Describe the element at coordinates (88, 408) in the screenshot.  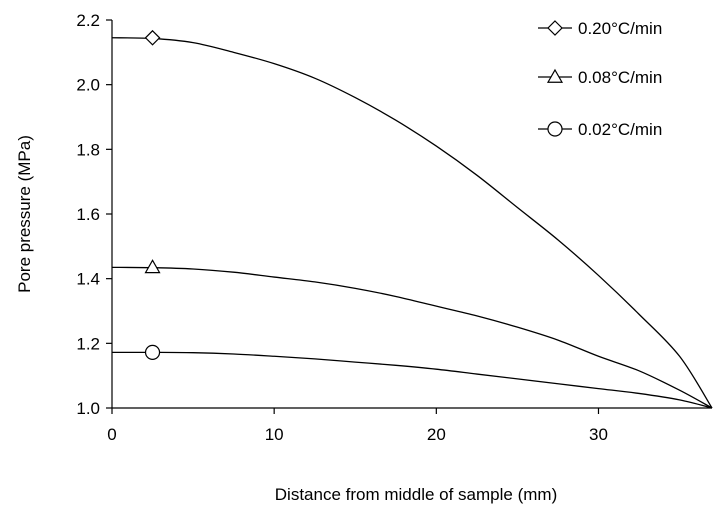
I see `y-tick-label: 1.0` at that location.